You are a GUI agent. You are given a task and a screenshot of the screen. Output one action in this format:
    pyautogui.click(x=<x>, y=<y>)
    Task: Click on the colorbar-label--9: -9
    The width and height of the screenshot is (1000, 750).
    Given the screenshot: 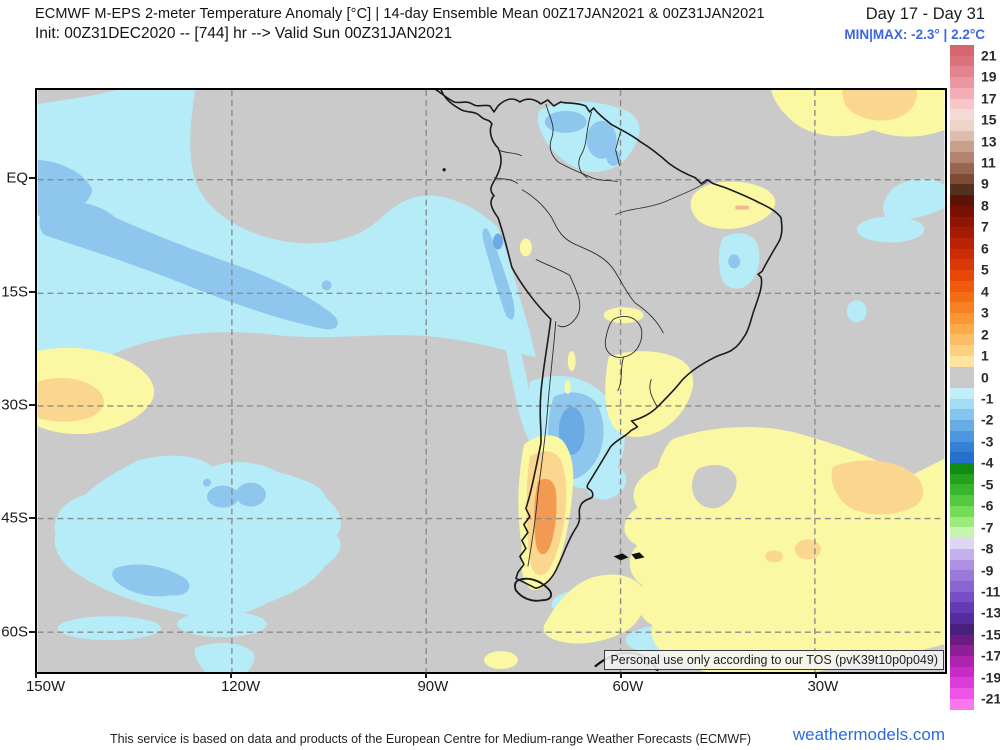 What is the action you would take?
    pyautogui.click(x=987, y=570)
    